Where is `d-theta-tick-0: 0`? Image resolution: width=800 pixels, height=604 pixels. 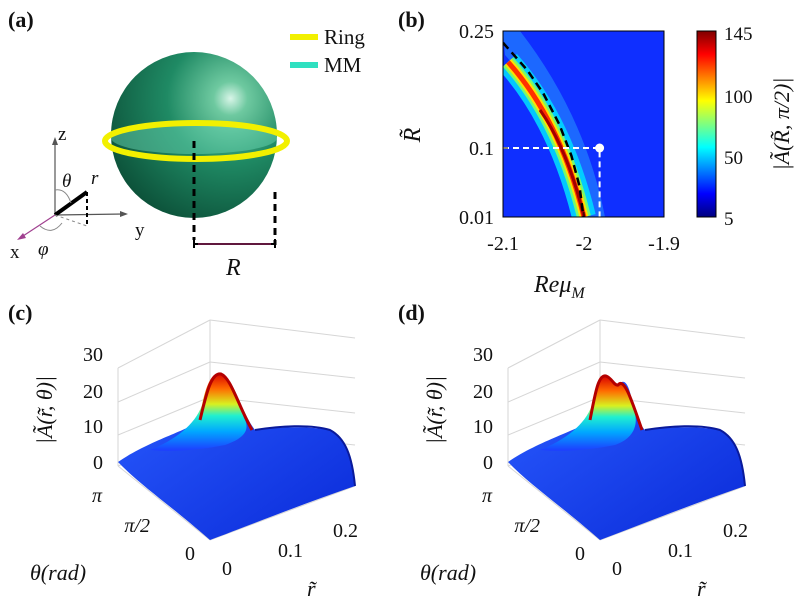 d-theta-tick-0: 0 is located at coordinates (580, 554).